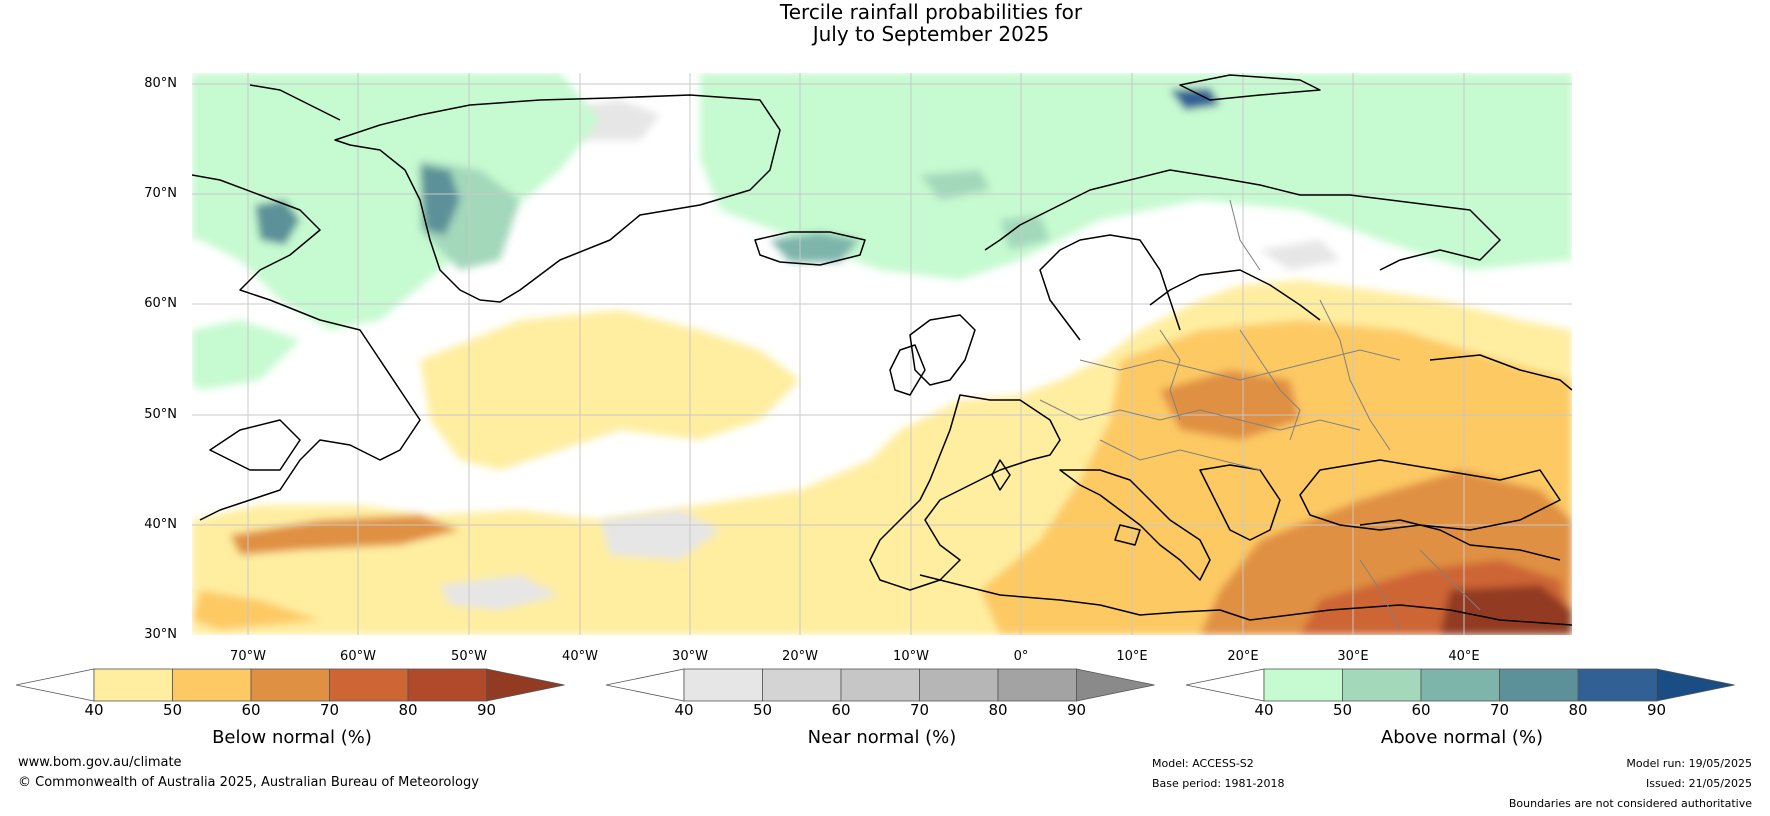  What do you see at coordinates (1264, 710) in the screenshot?
I see `colorbar-above-normal-tick-0: 40` at bounding box center [1264, 710].